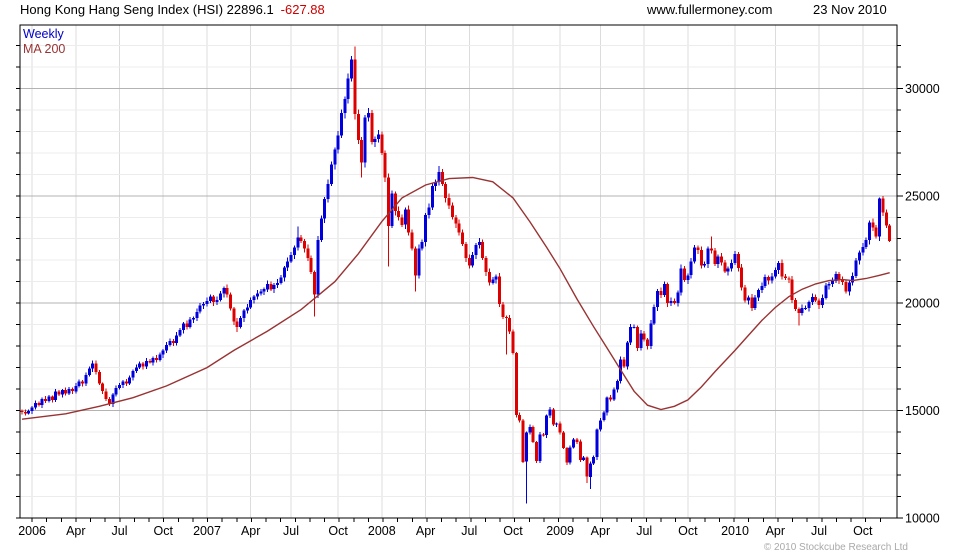 The width and height of the screenshot is (980, 560). I want to click on legend-ma200: MA 200, so click(44, 49).